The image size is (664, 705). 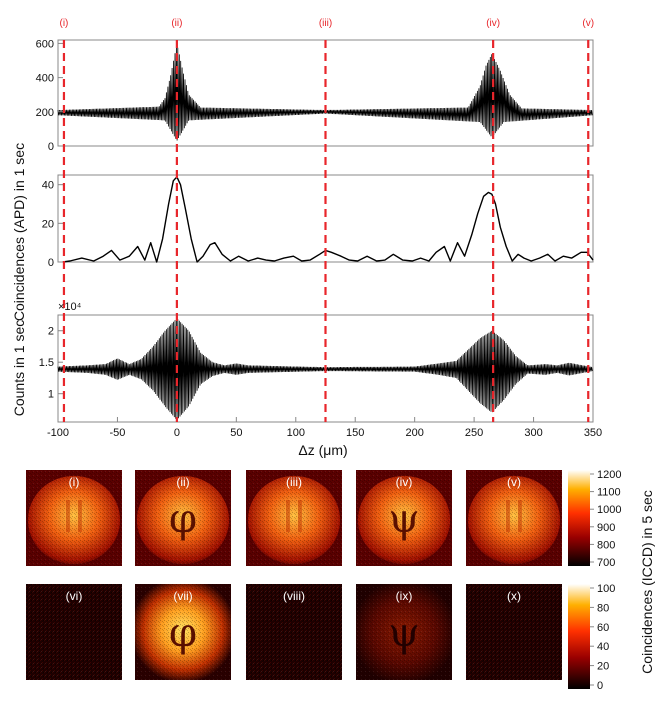 What do you see at coordinates (45, 113) in the screenshot?
I see `y-tick-label: 200` at bounding box center [45, 113].